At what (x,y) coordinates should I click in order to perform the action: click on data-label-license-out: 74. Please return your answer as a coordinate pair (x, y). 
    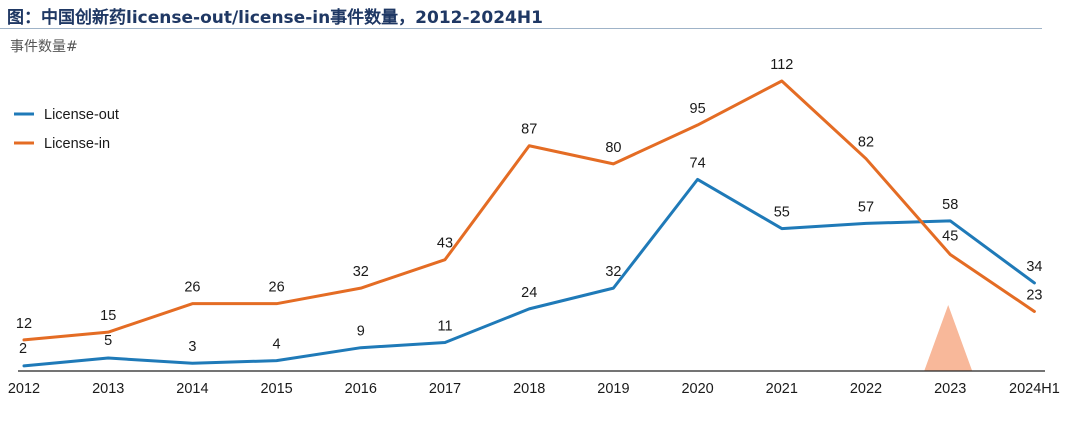
    Looking at the image, I should click on (698, 163).